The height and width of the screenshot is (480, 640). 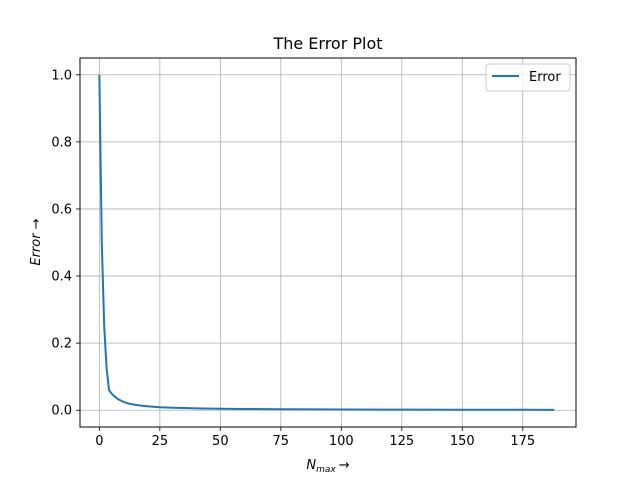 What do you see at coordinates (61, 142) in the screenshot?
I see `y-tick-label: 0.8` at bounding box center [61, 142].